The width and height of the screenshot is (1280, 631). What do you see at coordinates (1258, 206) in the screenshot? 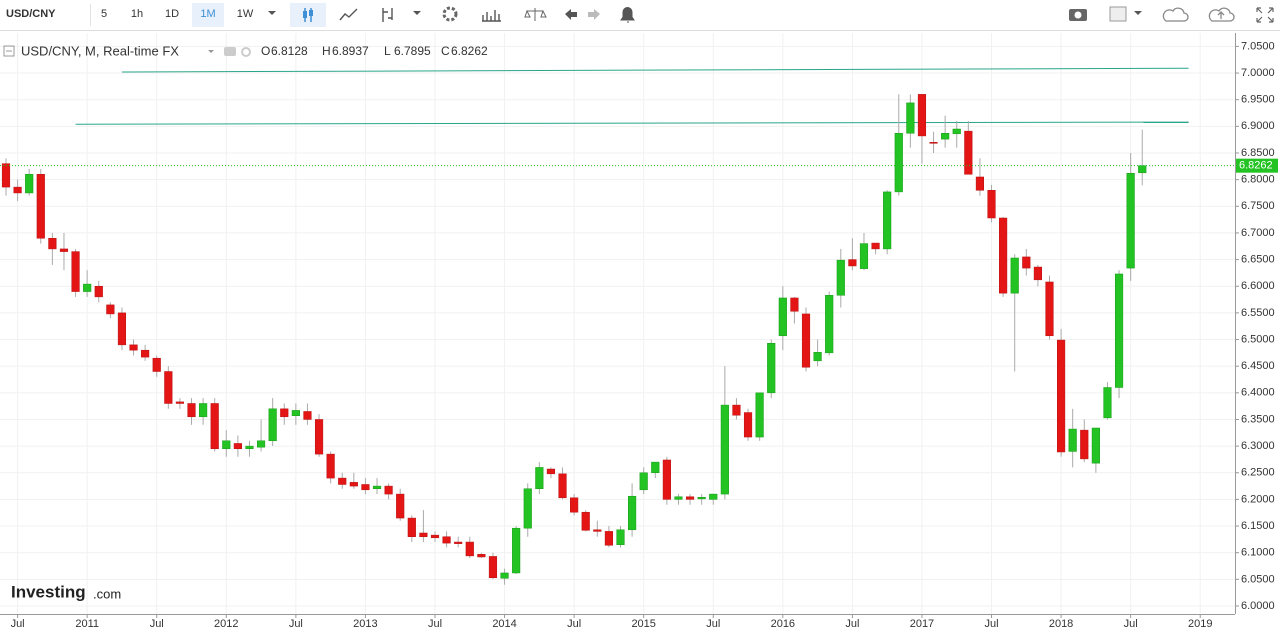
I see `y-tick-label: 6.7500` at bounding box center [1258, 206].